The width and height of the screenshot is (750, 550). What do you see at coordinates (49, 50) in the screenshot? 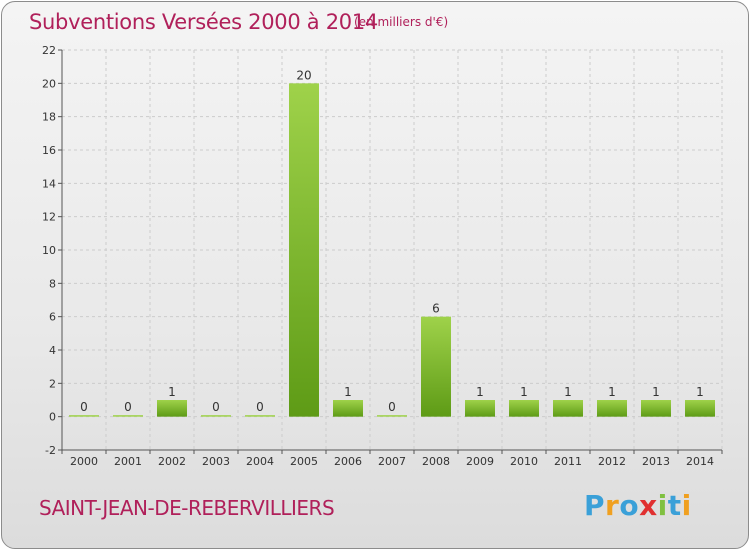
I see `y-tick-label: 22` at bounding box center [49, 50].